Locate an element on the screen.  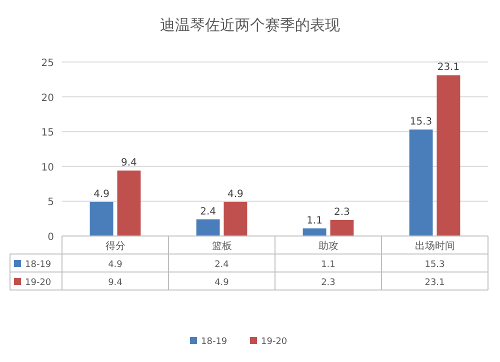
x-tick-label: 篮板 is located at coordinates (222, 246).